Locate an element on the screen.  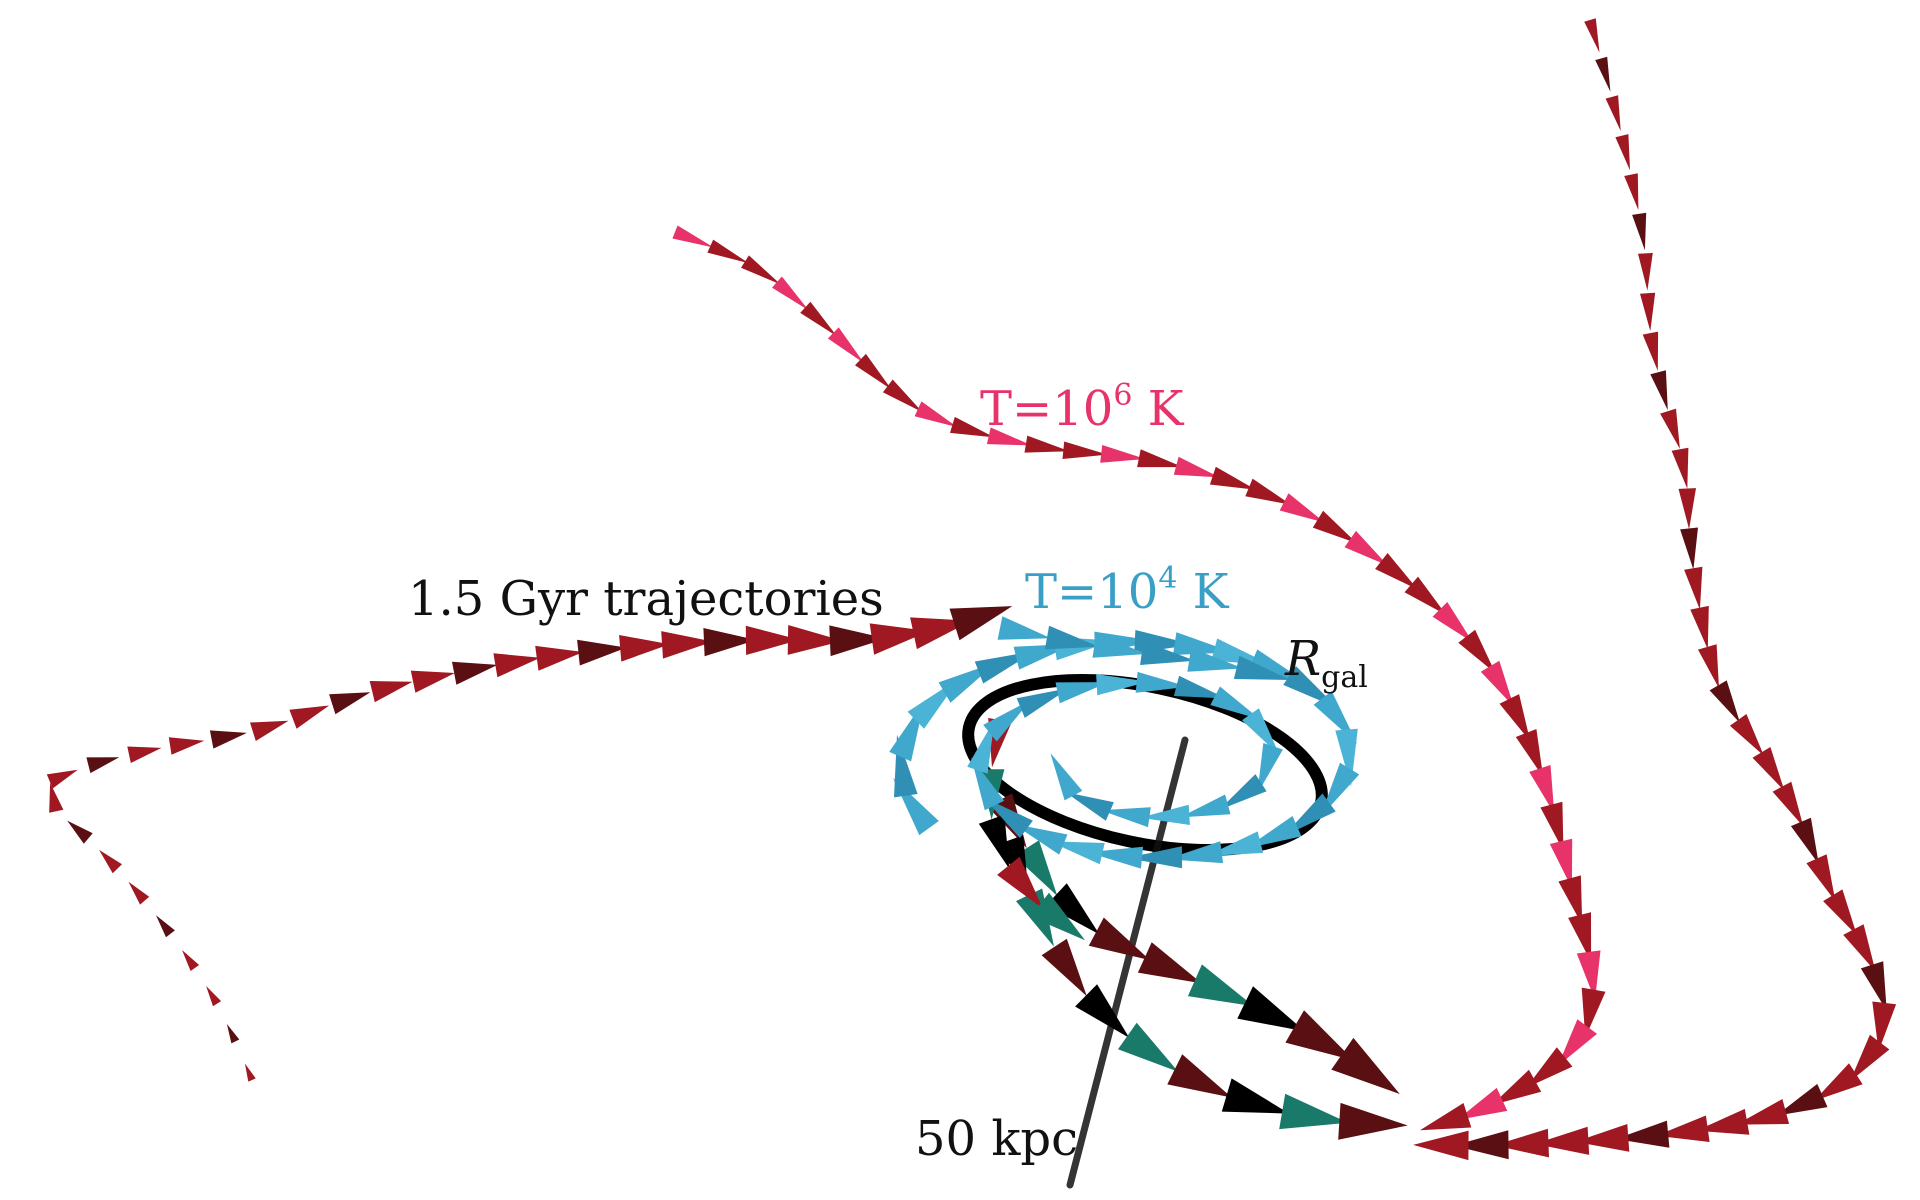
cold-gas-label: T=104 K is located at coordinates (1127, 590).